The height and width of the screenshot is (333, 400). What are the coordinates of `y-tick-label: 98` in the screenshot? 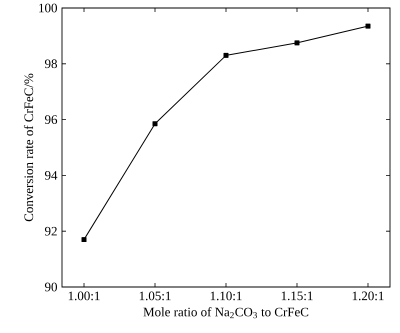 It's located at (50, 63).